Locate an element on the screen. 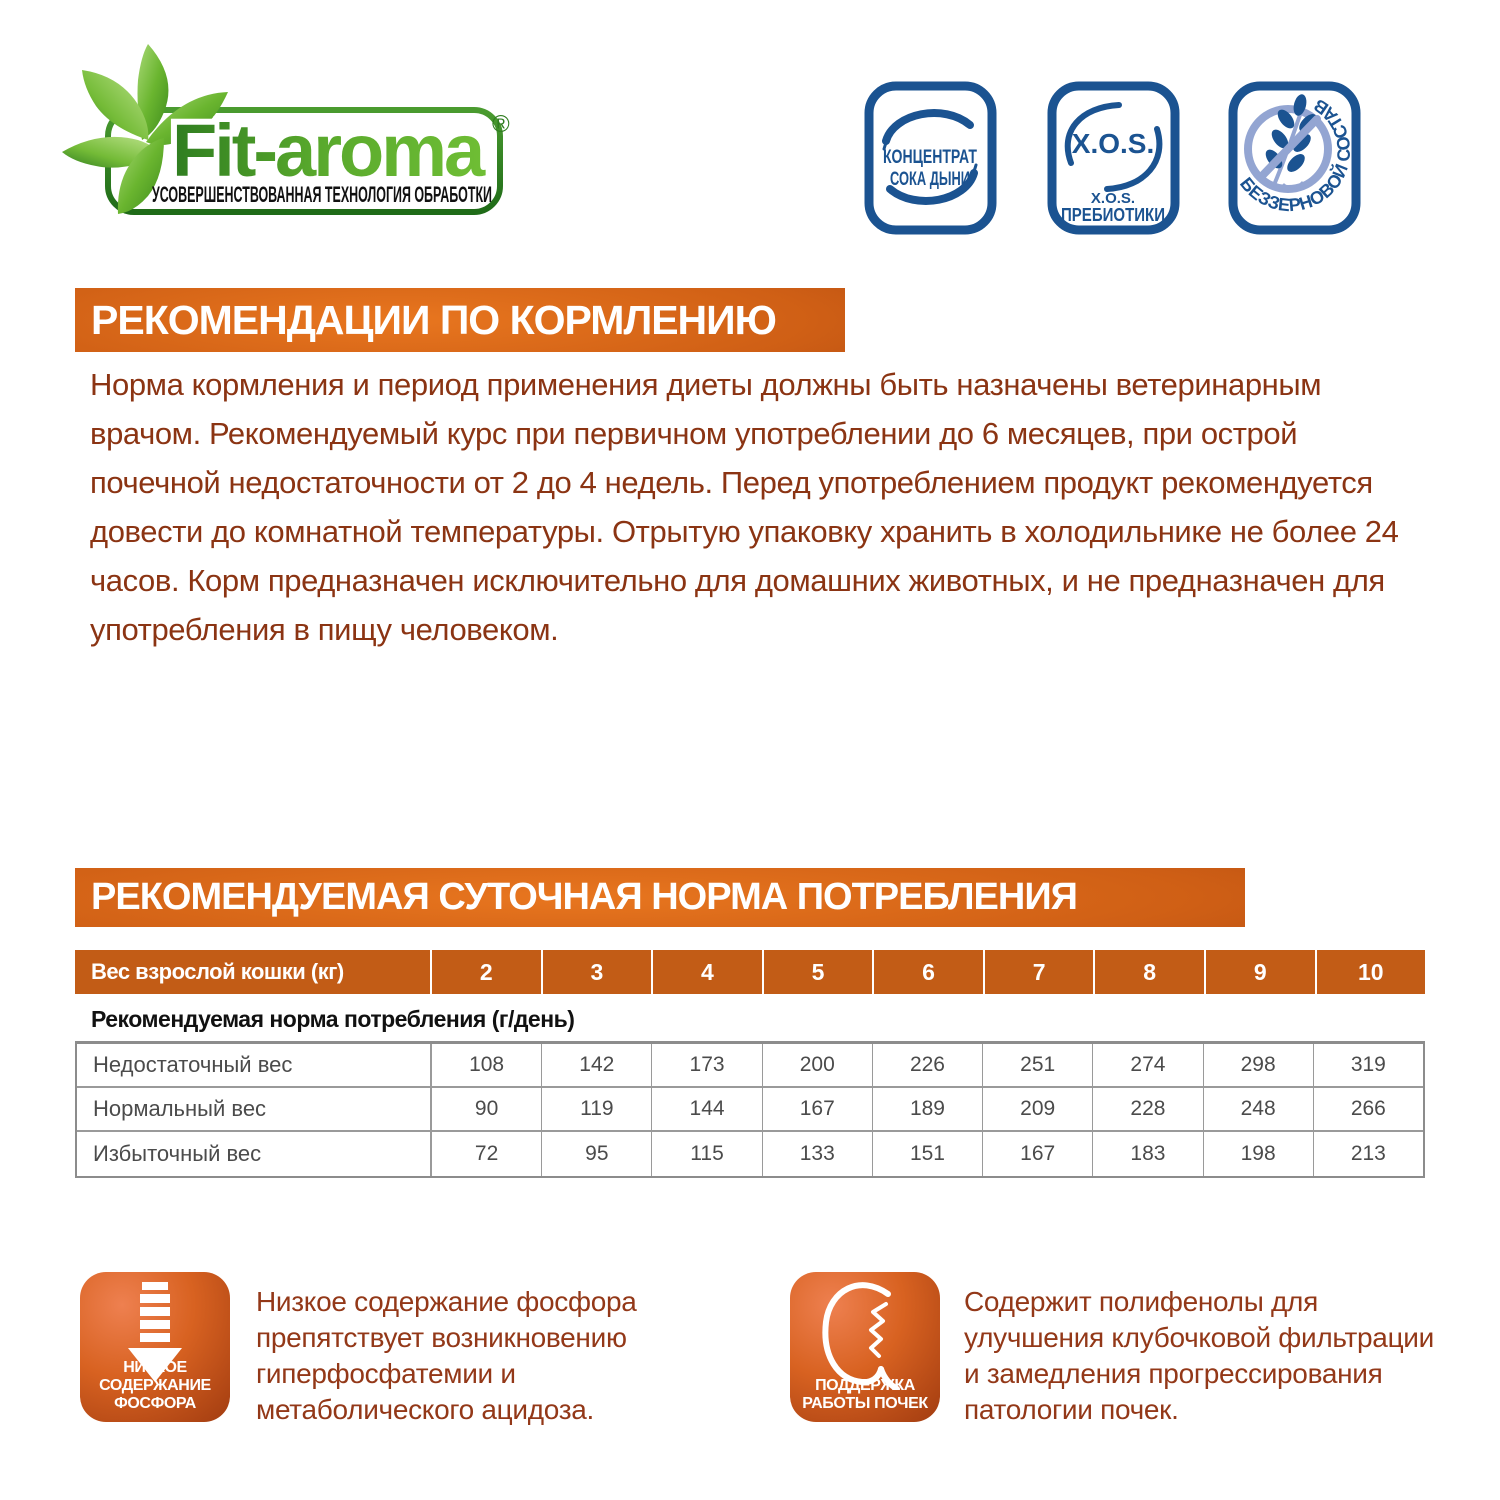 The image size is (1500, 1500). feeding-title: РЕКОМЕНДАЦИИ ПО КОРМЛЕНИЮ is located at coordinates (434, 319).